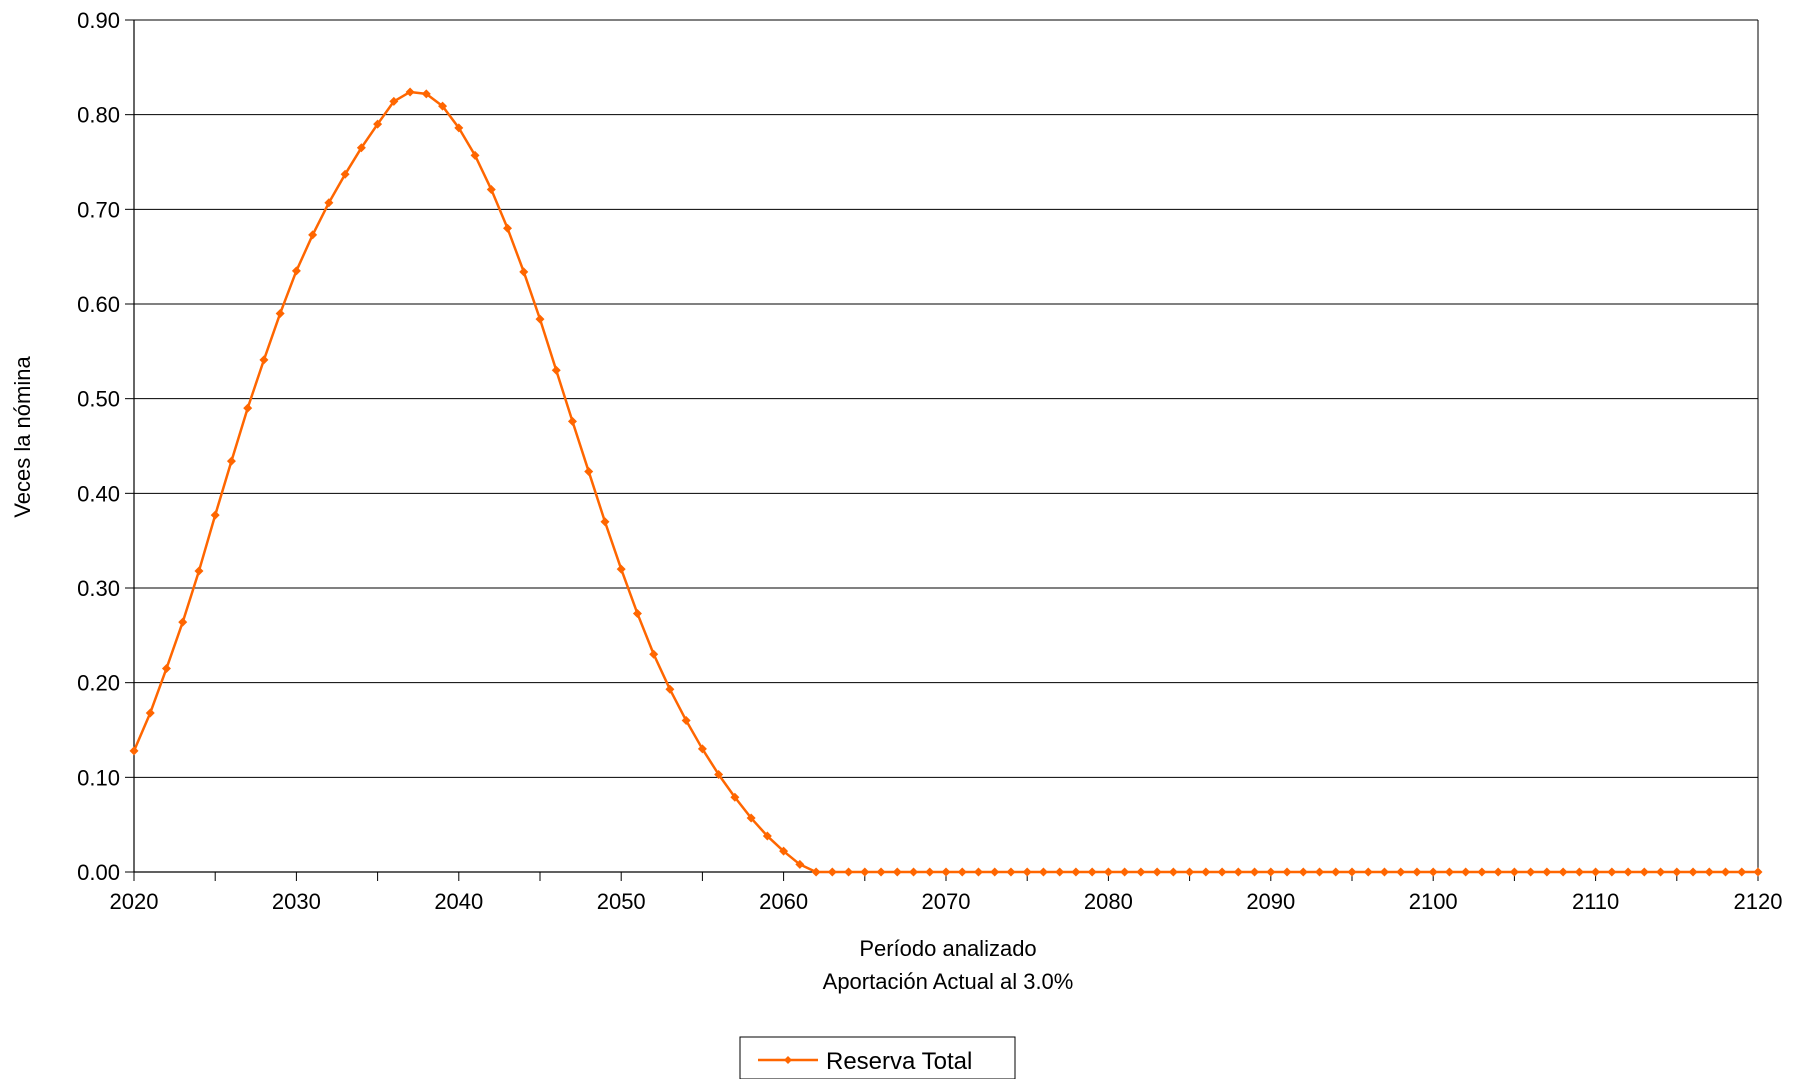  What do you see at coordinates (947, 948) in the screenshot?
I see `x-axis-label: Período analizado` at bounding box center [947, 948].